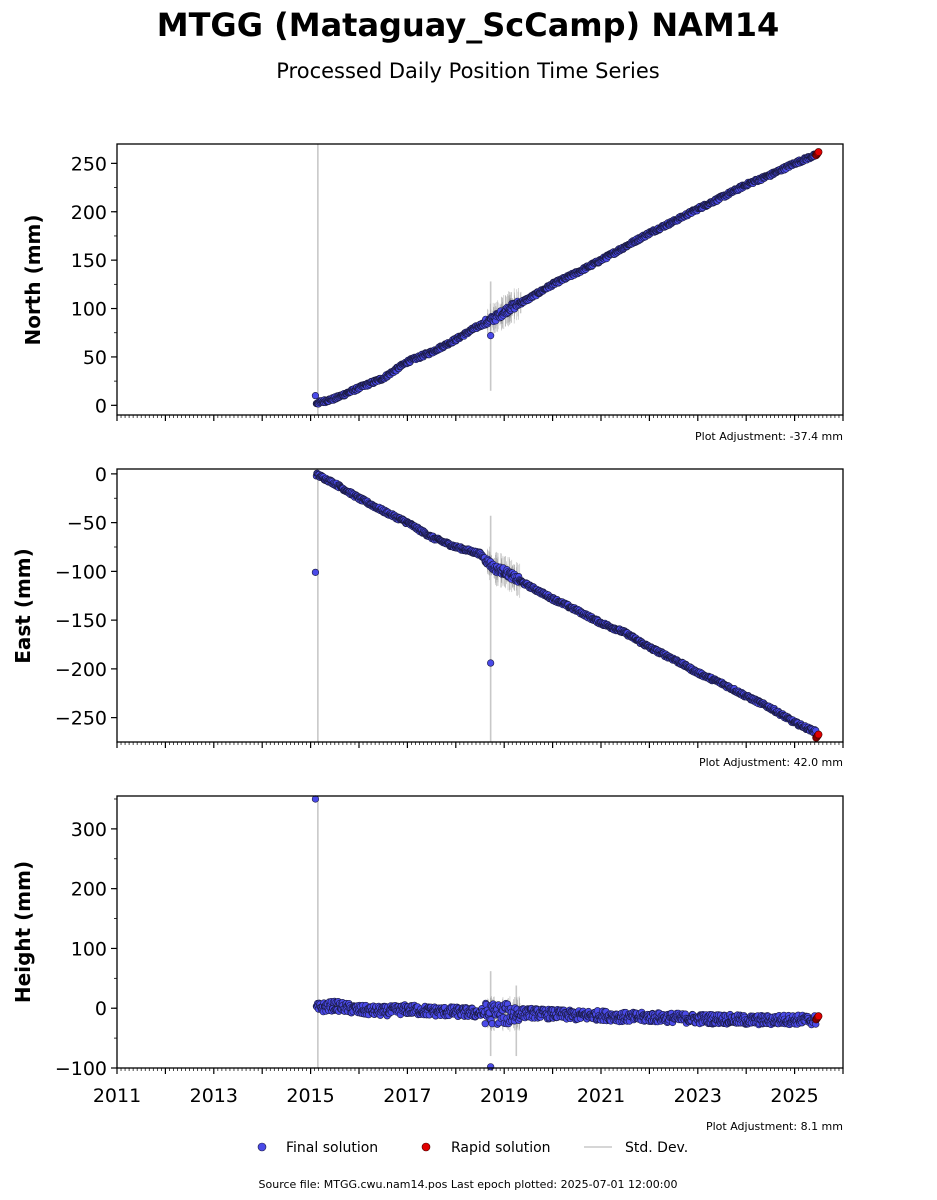 The image size is (937, 1200). I want to click on y-tick-label: −250, so click(81, 719).